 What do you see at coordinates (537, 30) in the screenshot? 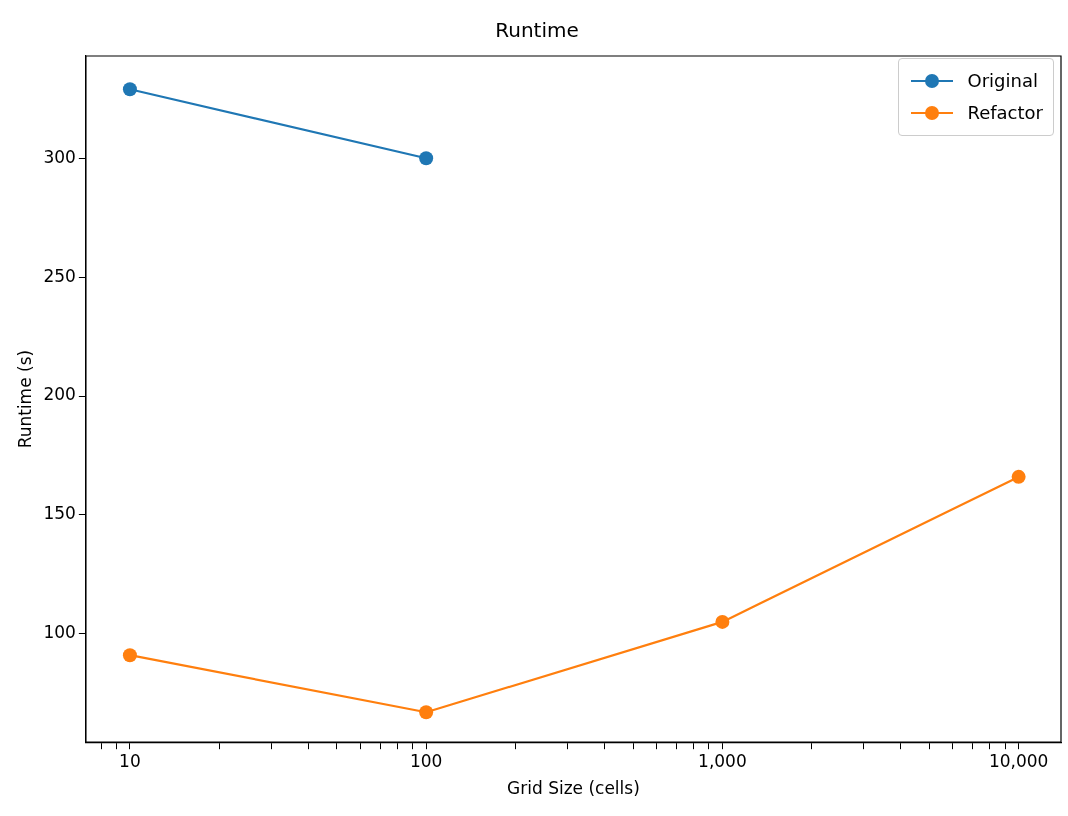
I see `chart-title: Runtime` at bounding box center [537, 30].